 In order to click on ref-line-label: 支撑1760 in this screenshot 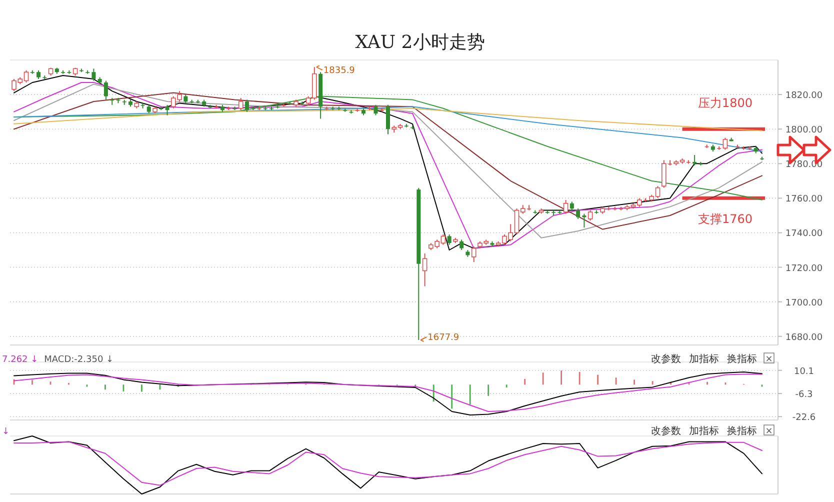, I will do `click(725, 219)`.